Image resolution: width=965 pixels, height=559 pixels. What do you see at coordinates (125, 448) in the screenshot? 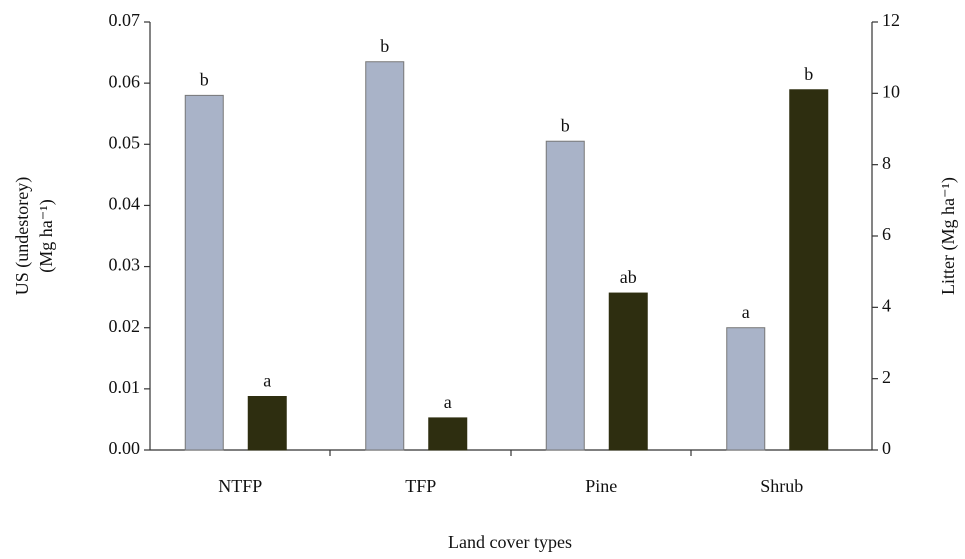
I see `y-tick-label: 0.00` at bounding box center [125, 448].